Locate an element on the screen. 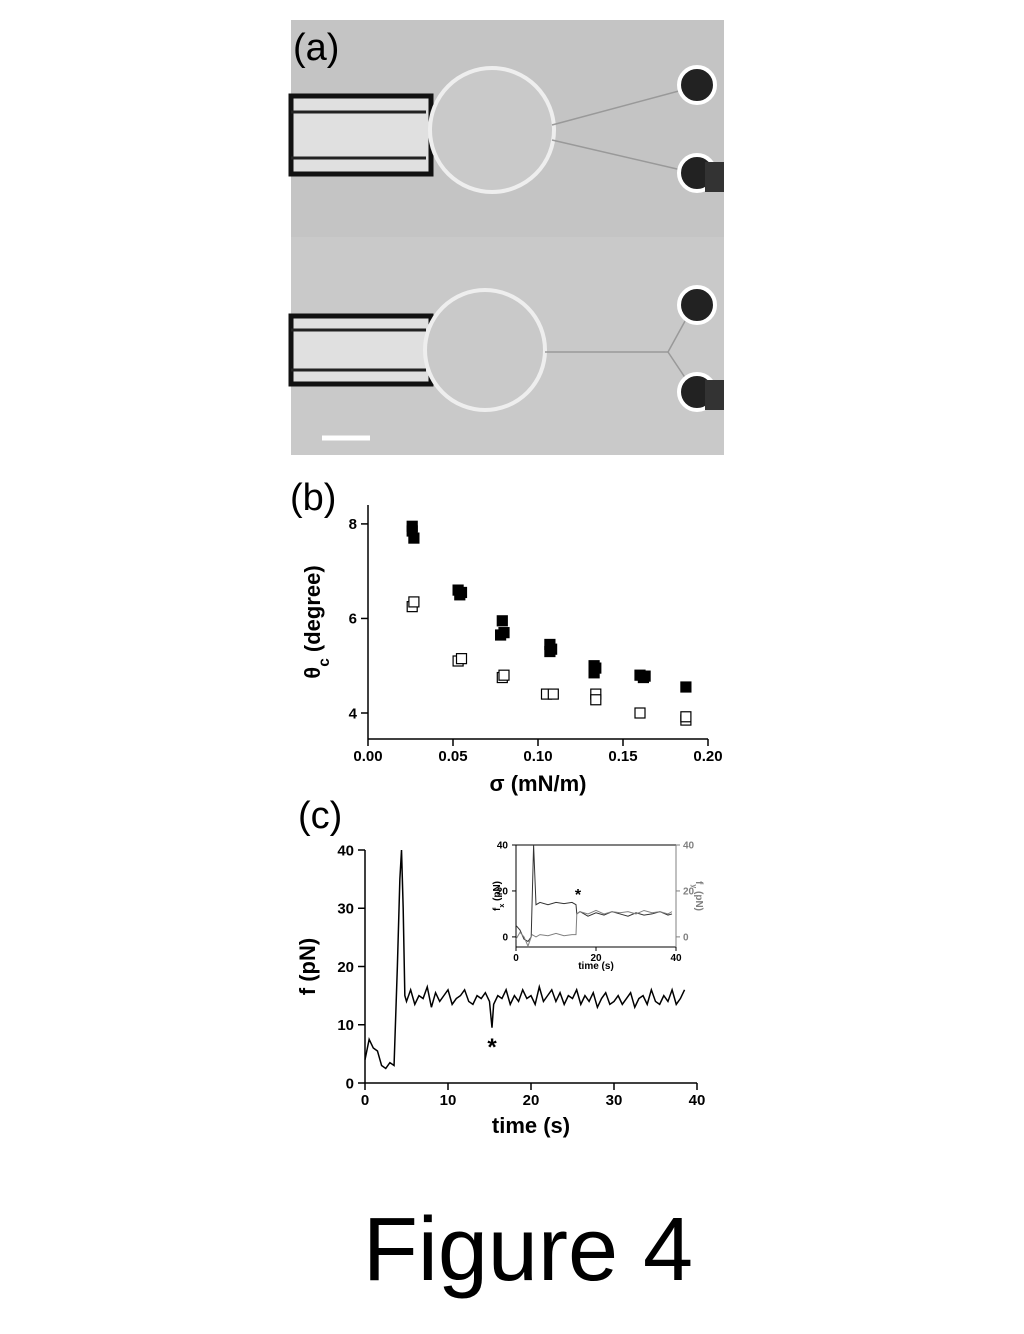  y-tick-label: 8 is located at coordinates (353, 524).